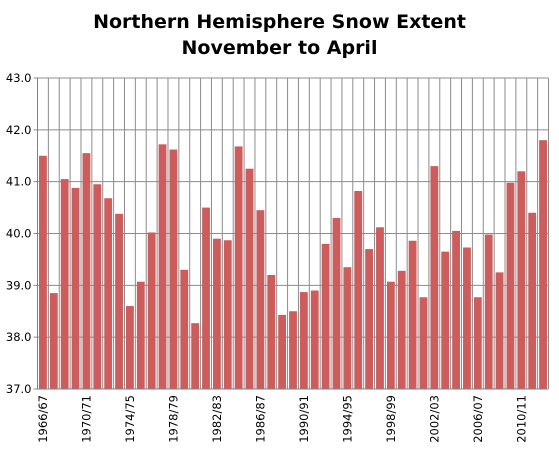  Describe the element at coordinates (130, 419) in the screenshot. I see `x-tick-label: 1974/75` at that location.